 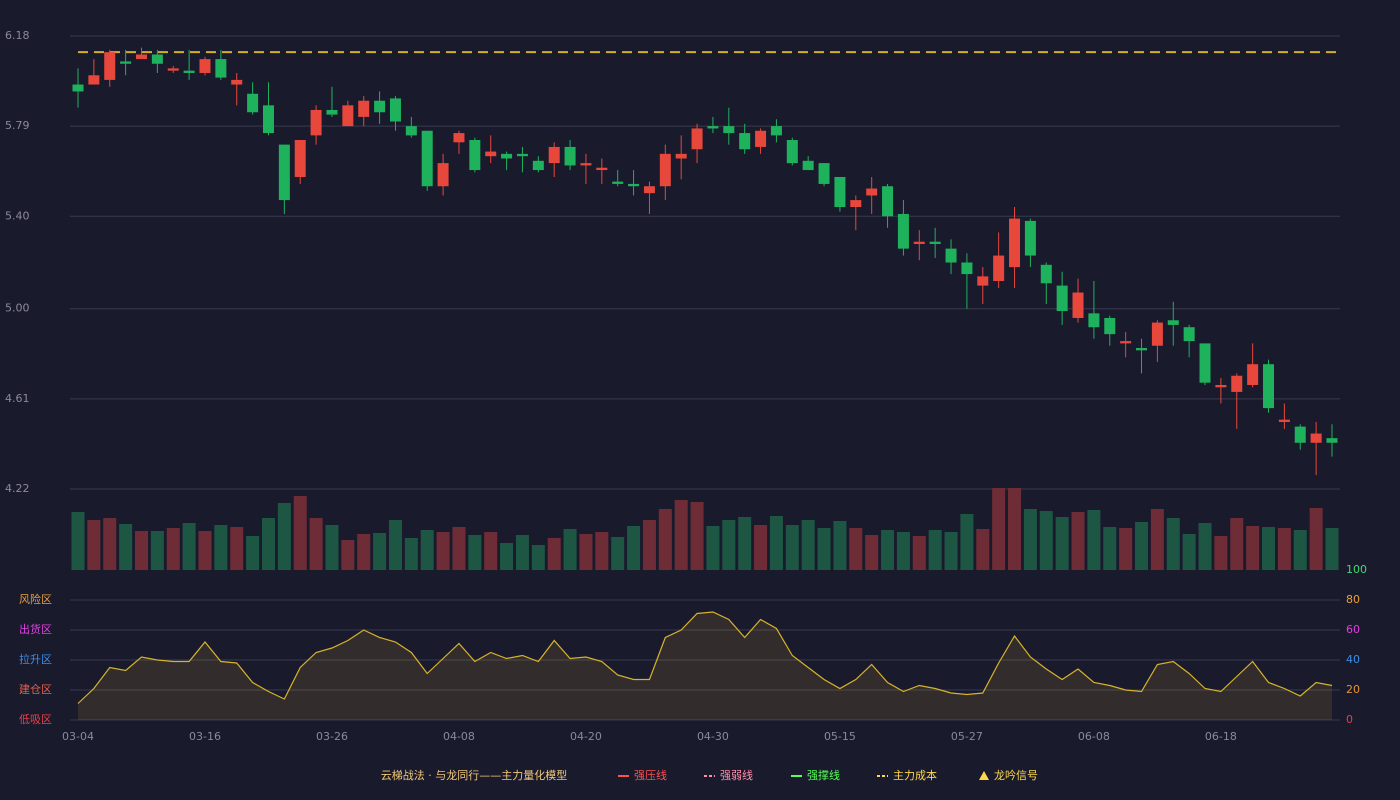 What do you see at coordinates (474, 775) in the screenshot?
I see `legend-title: 云梯战法 · 与龙同行——主力量化模型` at bounding box center [474, 775].